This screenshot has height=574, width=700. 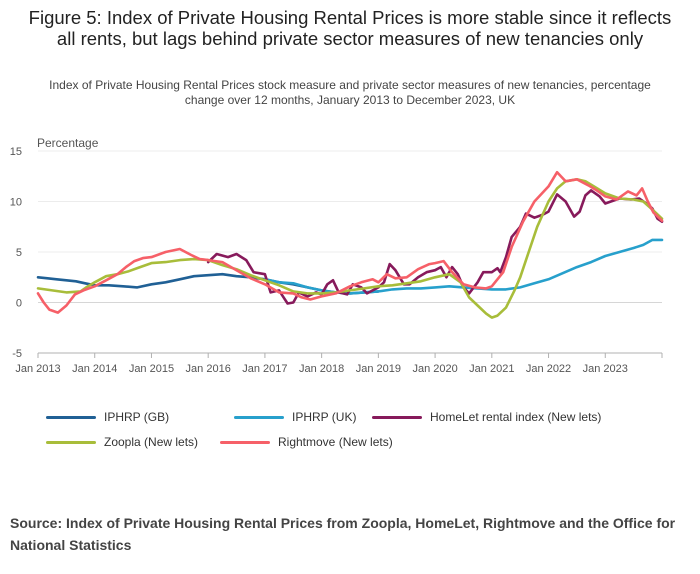 I want to click on legend-swatch-homelet, so click(x=397, y=417).